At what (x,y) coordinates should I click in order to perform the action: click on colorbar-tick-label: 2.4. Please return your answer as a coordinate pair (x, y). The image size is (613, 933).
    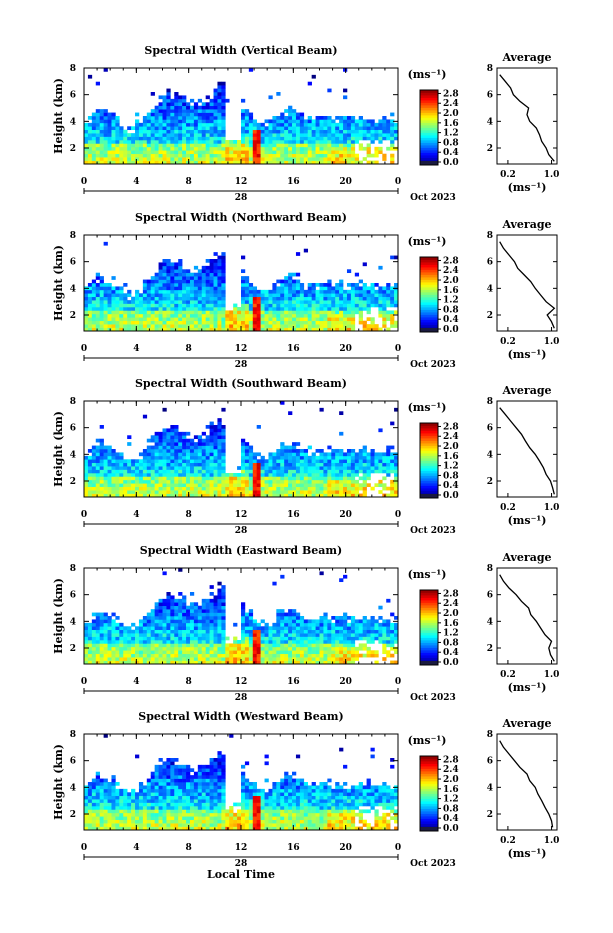
    Looking at the image, I should click on (451, 437).